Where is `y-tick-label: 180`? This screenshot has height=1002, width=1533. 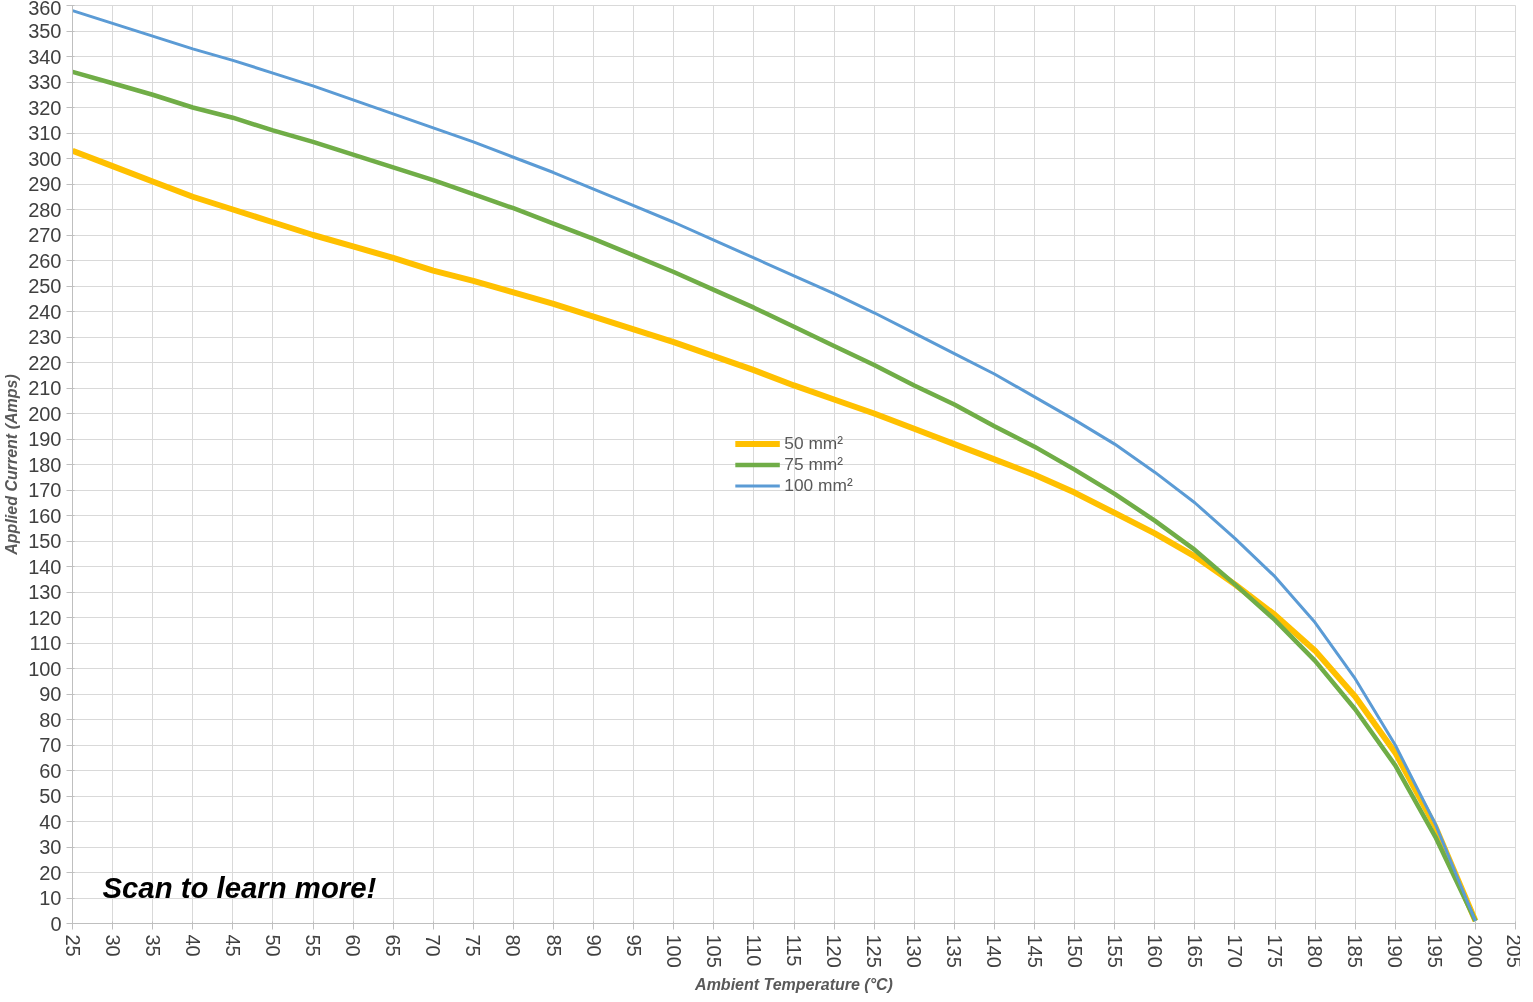
y-tick-label: 180 is located at coordinates (45, 464).